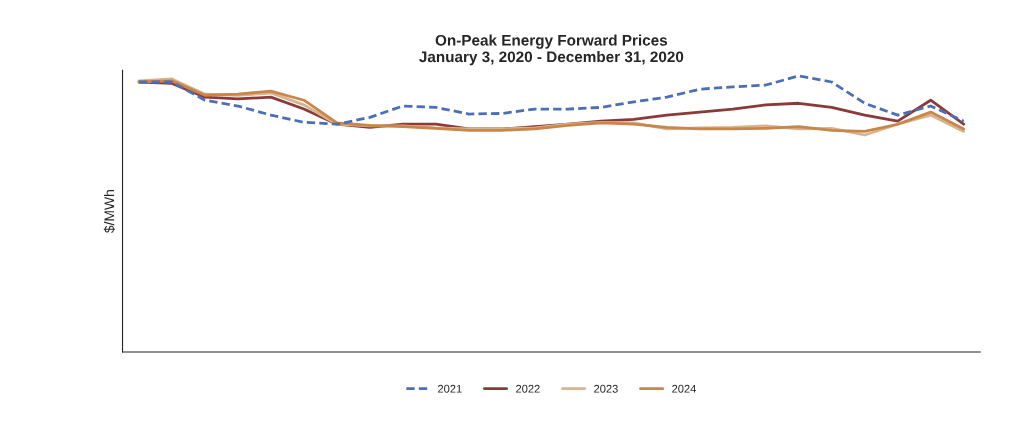  What do you see at coordinates (528, 388) in the screenshot?
I see `legend-label: 2022` at bounding box center [528, 388].